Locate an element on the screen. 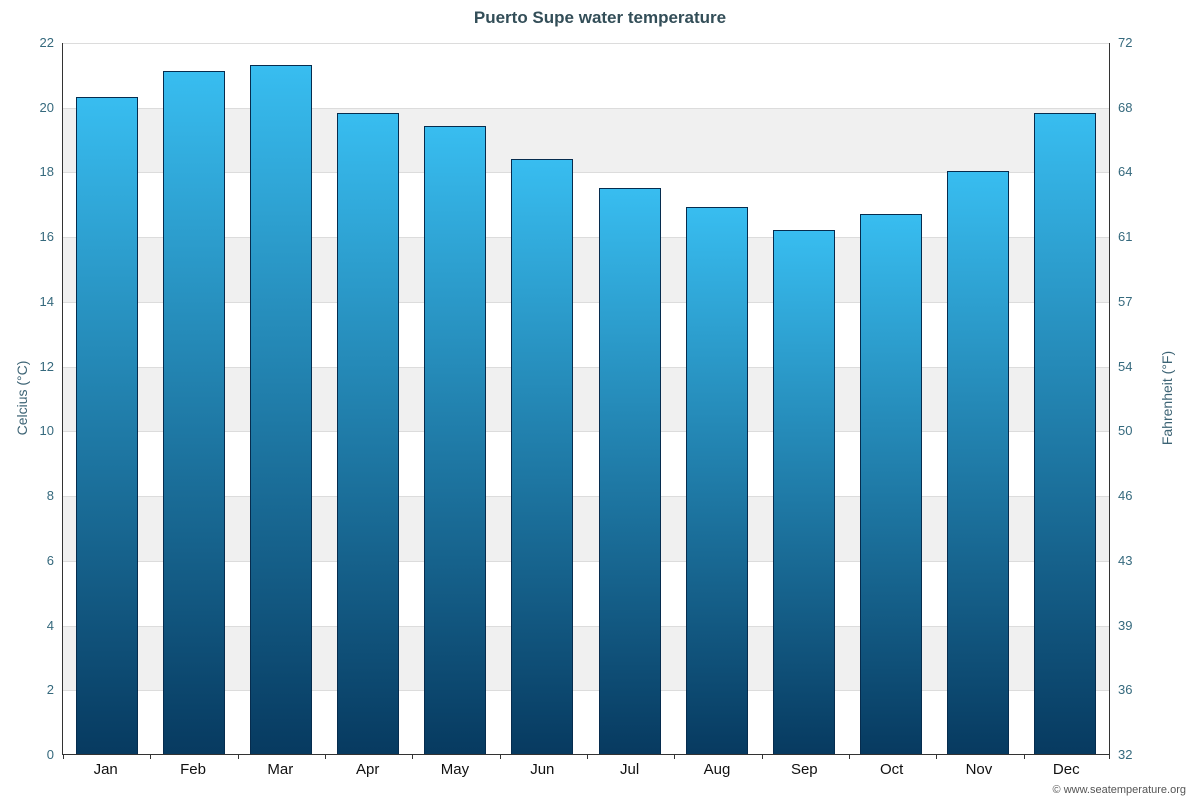  x-axis-label-sep: Sep is located at coordinates (804, 769).